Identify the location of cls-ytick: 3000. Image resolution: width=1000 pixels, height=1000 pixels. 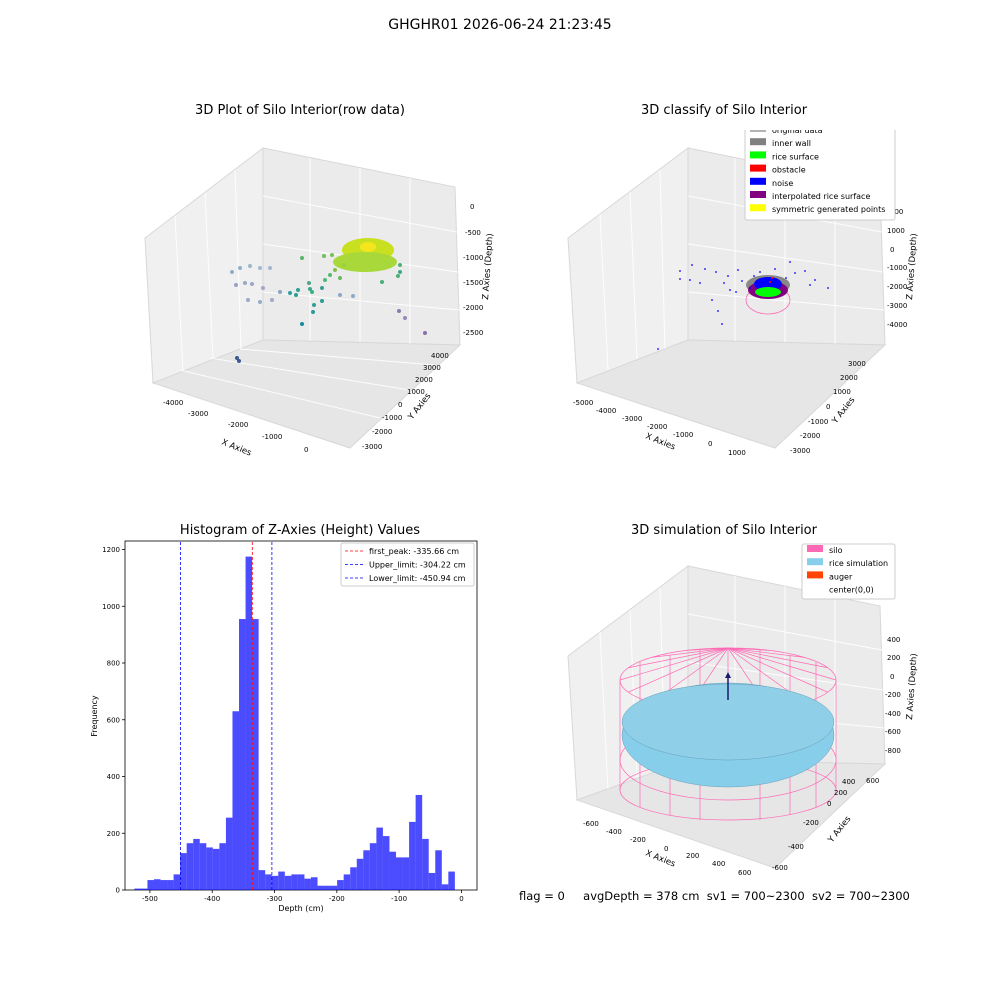
(857, 364).